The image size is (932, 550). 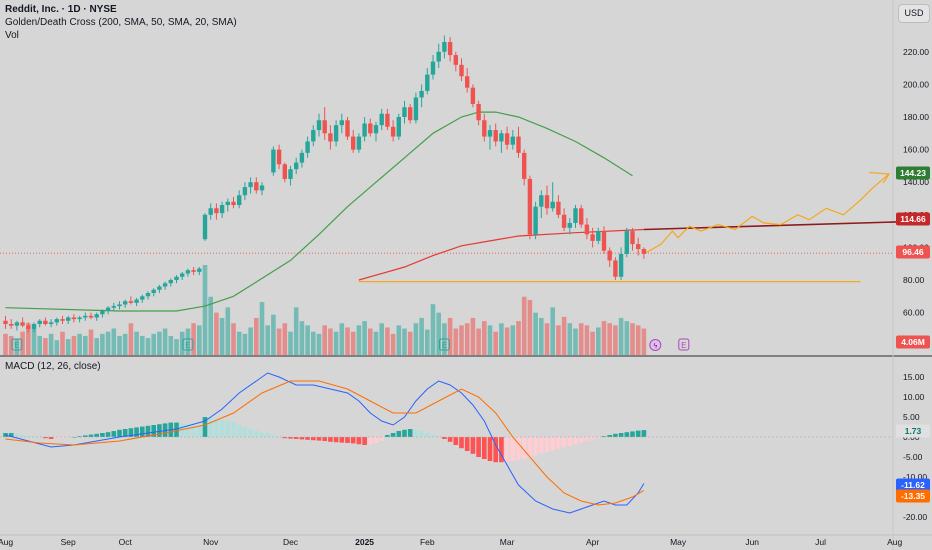 I want to click on time-tick-label: Nov, so click(x=211, y=542).